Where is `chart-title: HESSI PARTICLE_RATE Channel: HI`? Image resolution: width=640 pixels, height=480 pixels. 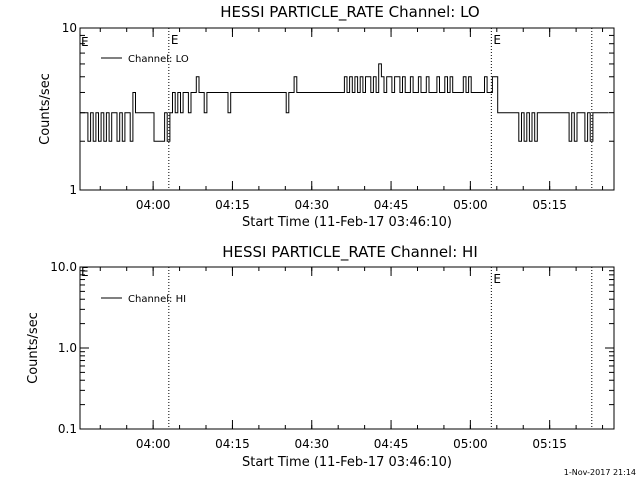 chart-title: HESSI PARTICLE_RATE Channel: HI is located at coordinates (350, 252).